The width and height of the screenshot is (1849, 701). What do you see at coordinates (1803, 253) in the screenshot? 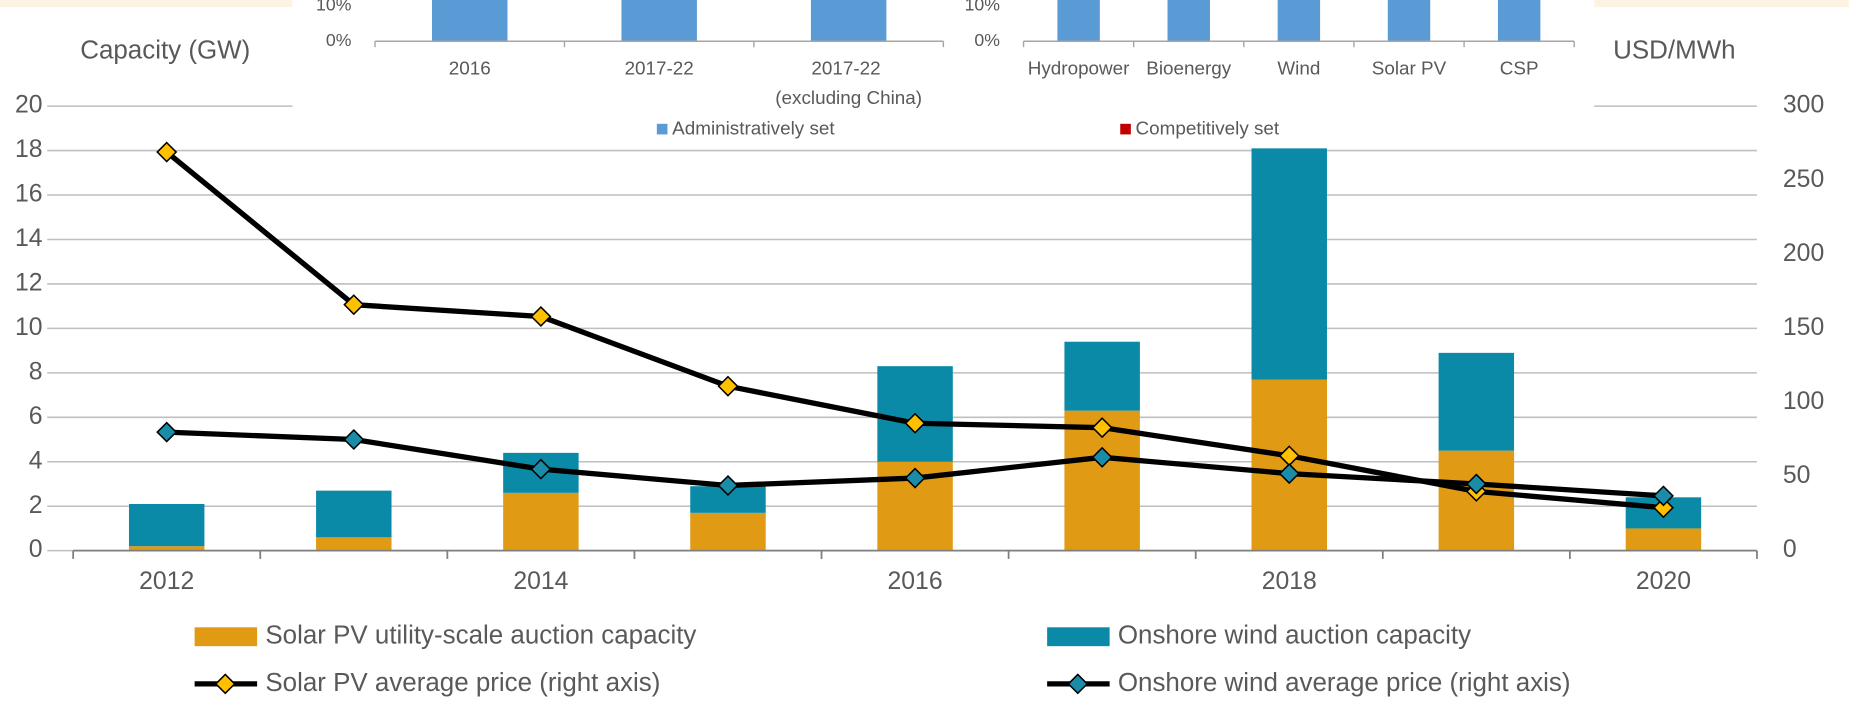
I see `y2-tick-label: 200` at bounding box center [1803, 253].